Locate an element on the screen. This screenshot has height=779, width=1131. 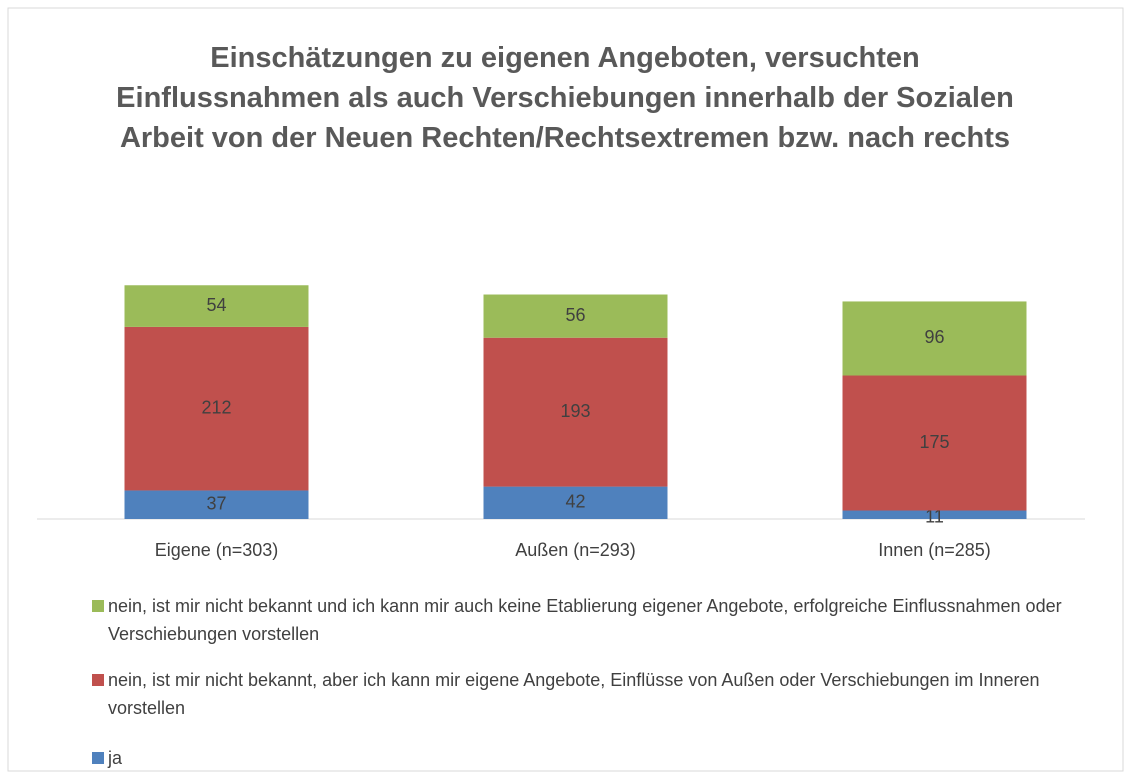
x-tick-label: Innen (n=285) is located at coordinates (934, 550).